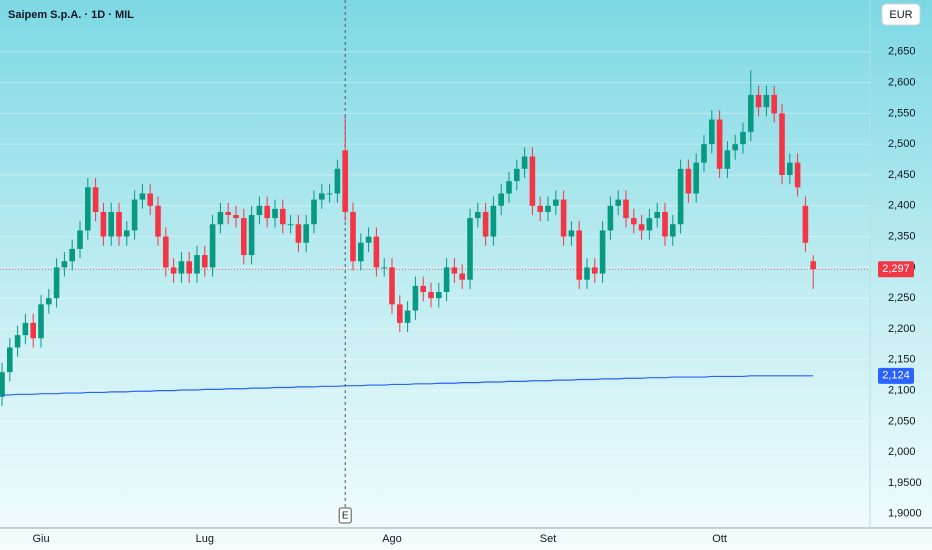 The image size is (932, 550). Describe the element at coordinates (902, 206) in the screenshot. I see `y-tick-label: 2,400` at that location.